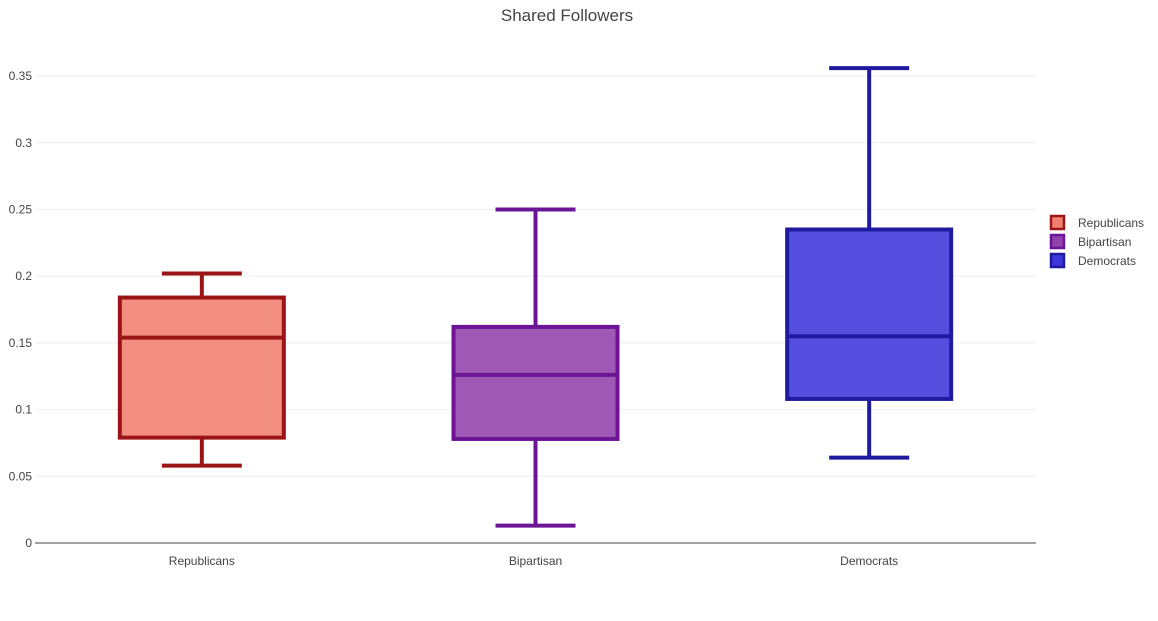  I want to click on box-bipartisan, so click(535, 367).